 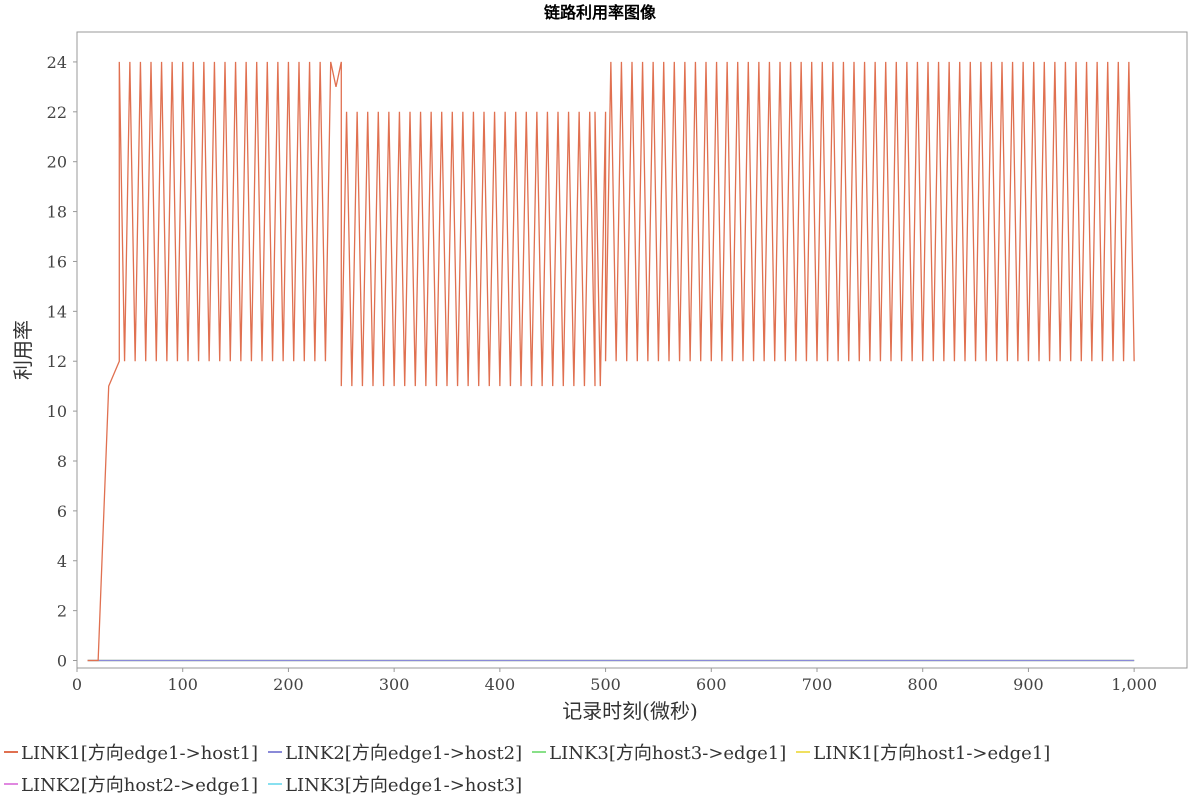 What do you see at coordinates (62, 661) in the screenshot?
I see `y-tick-label: 0` at bounding box center [62, 661].